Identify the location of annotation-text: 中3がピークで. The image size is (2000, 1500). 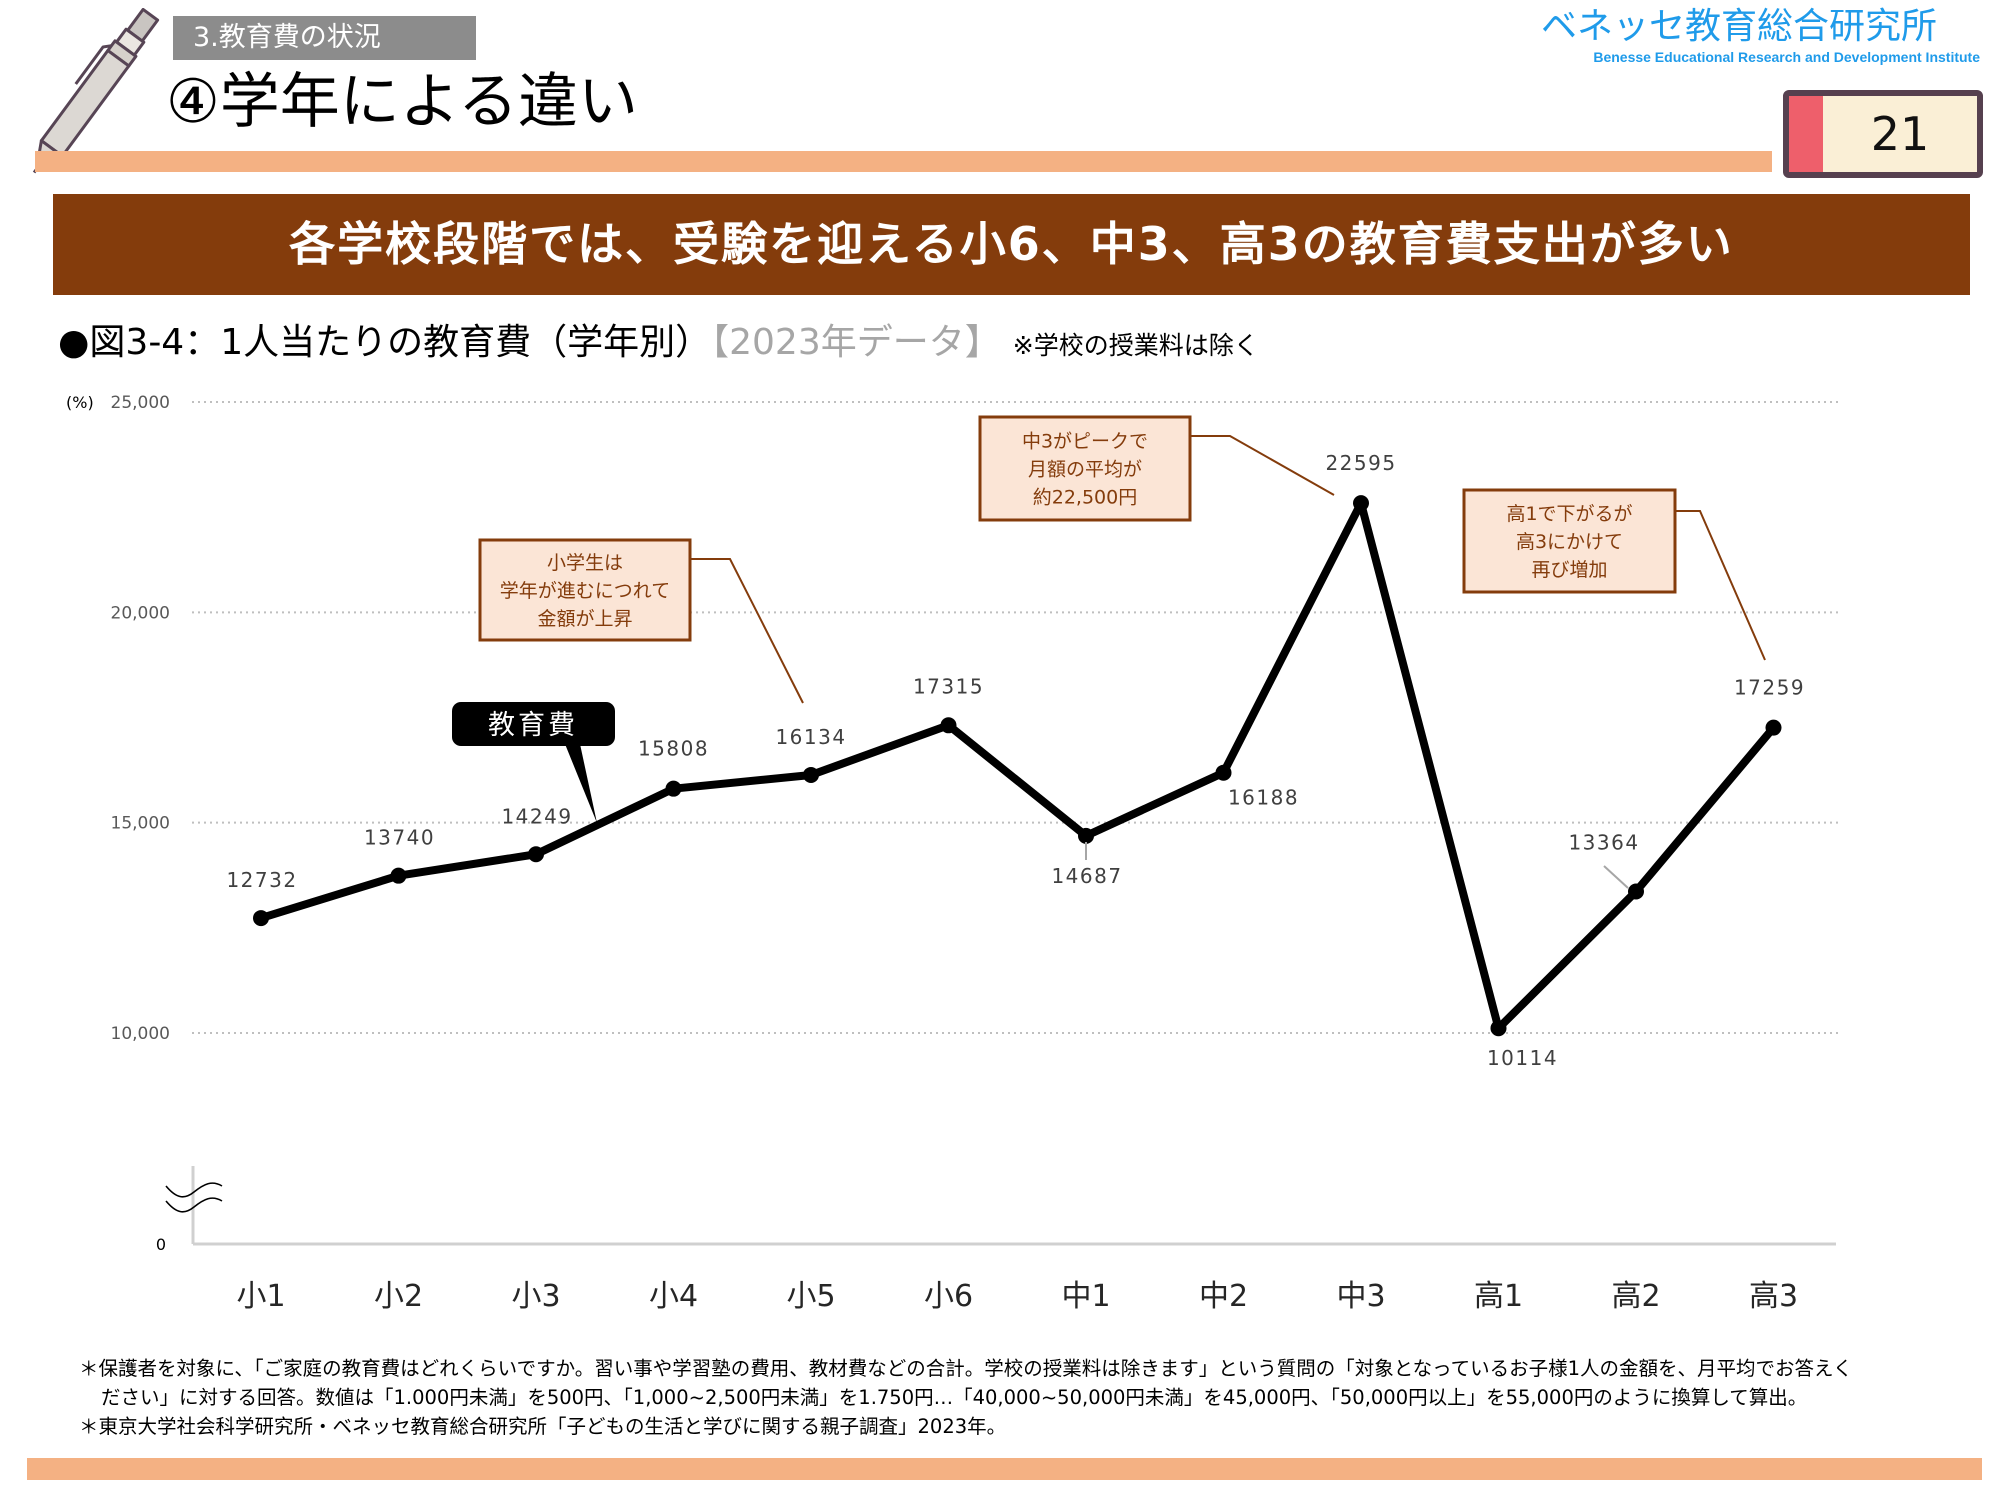
(1085, 442).